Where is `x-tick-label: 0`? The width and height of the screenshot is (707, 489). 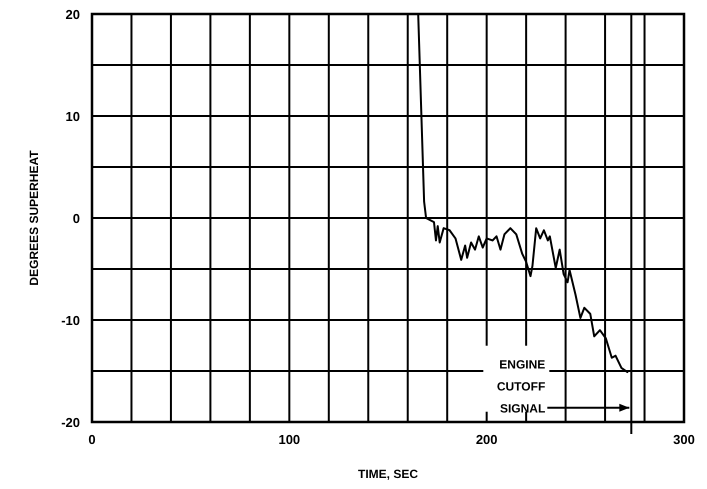 x-tick-label: 0 is located at coordinates (92, 439).